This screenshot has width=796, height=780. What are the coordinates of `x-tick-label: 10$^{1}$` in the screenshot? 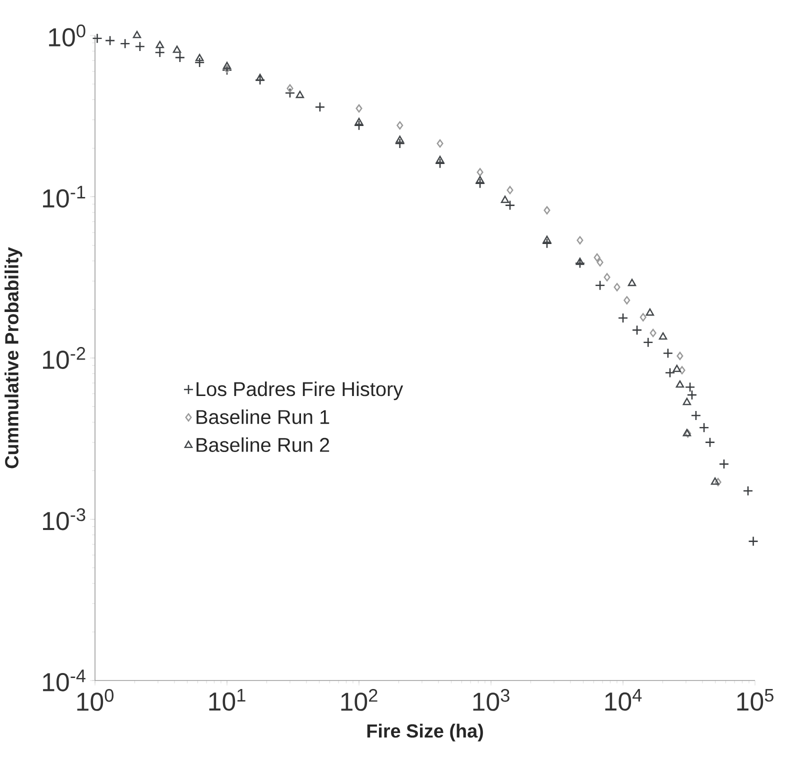 It's located at (227, 700).